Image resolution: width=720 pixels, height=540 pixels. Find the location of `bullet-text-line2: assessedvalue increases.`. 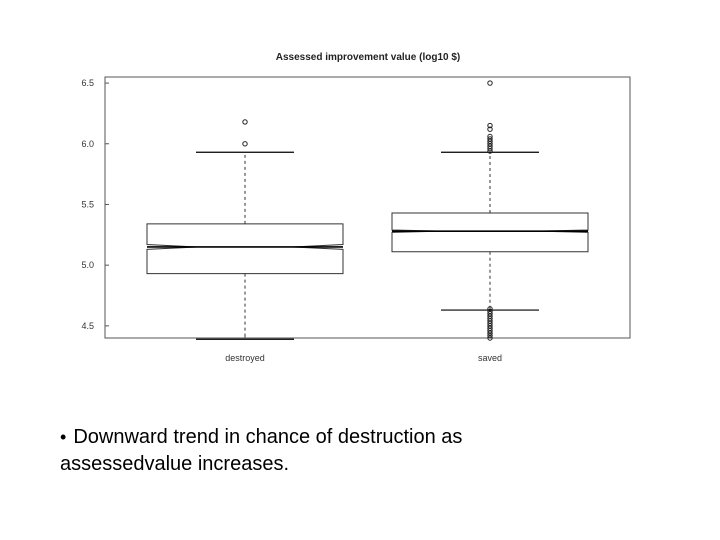

bullet-text-line2: assessedvalue increases. is located at coordinates (175, 464).